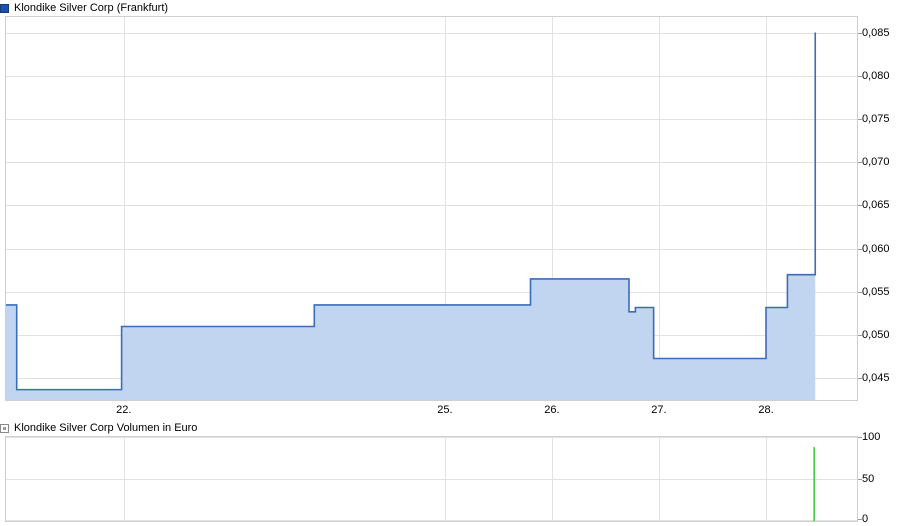  What do you see at coordinates (868, 479) in the screenshot?
I see `volume-y-tick-label: 50` at bounding box center [868, 479].